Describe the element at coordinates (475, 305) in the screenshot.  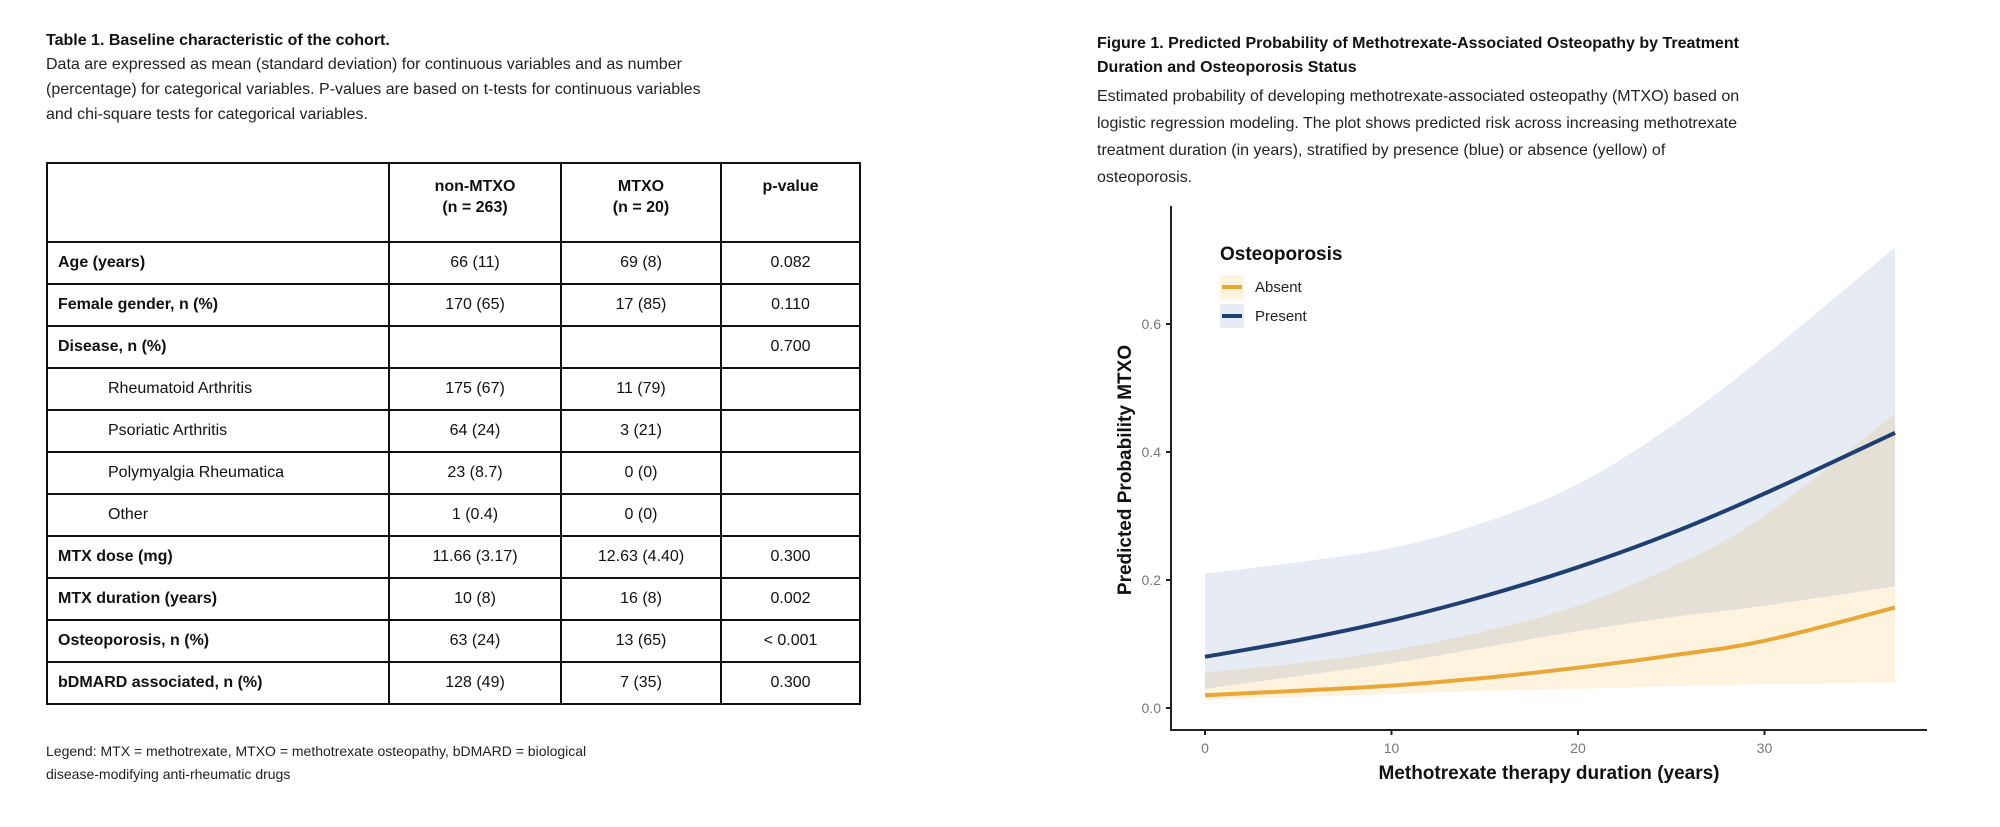
I see `cell-non-mtxo: 170 (65)` at that location.